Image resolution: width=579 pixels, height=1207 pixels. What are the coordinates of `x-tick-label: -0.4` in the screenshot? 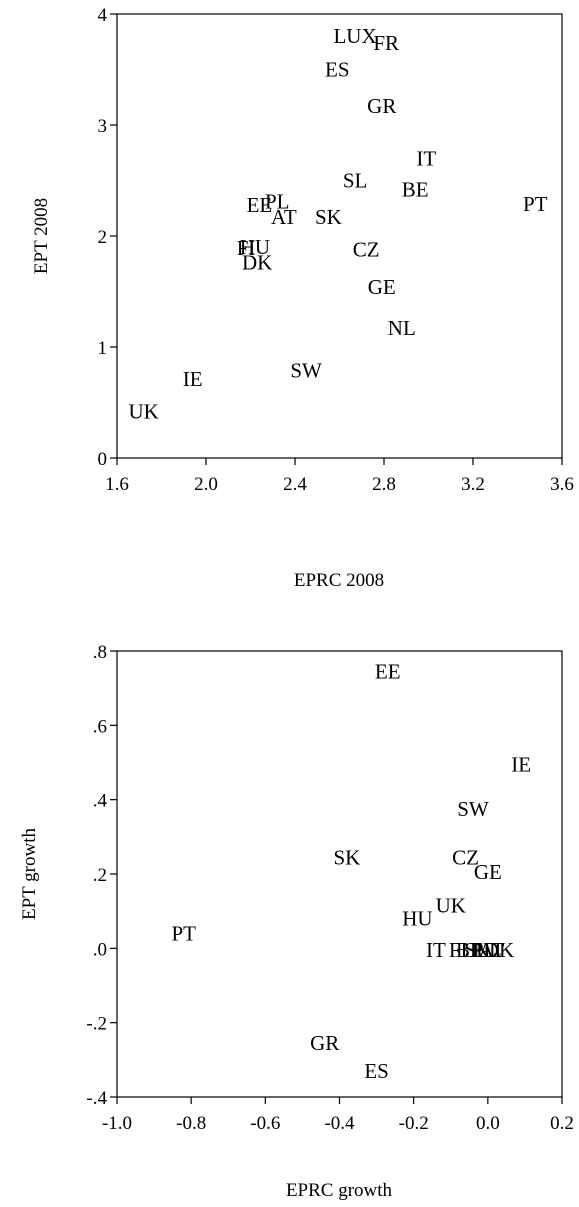 It's located at (339, 1123).